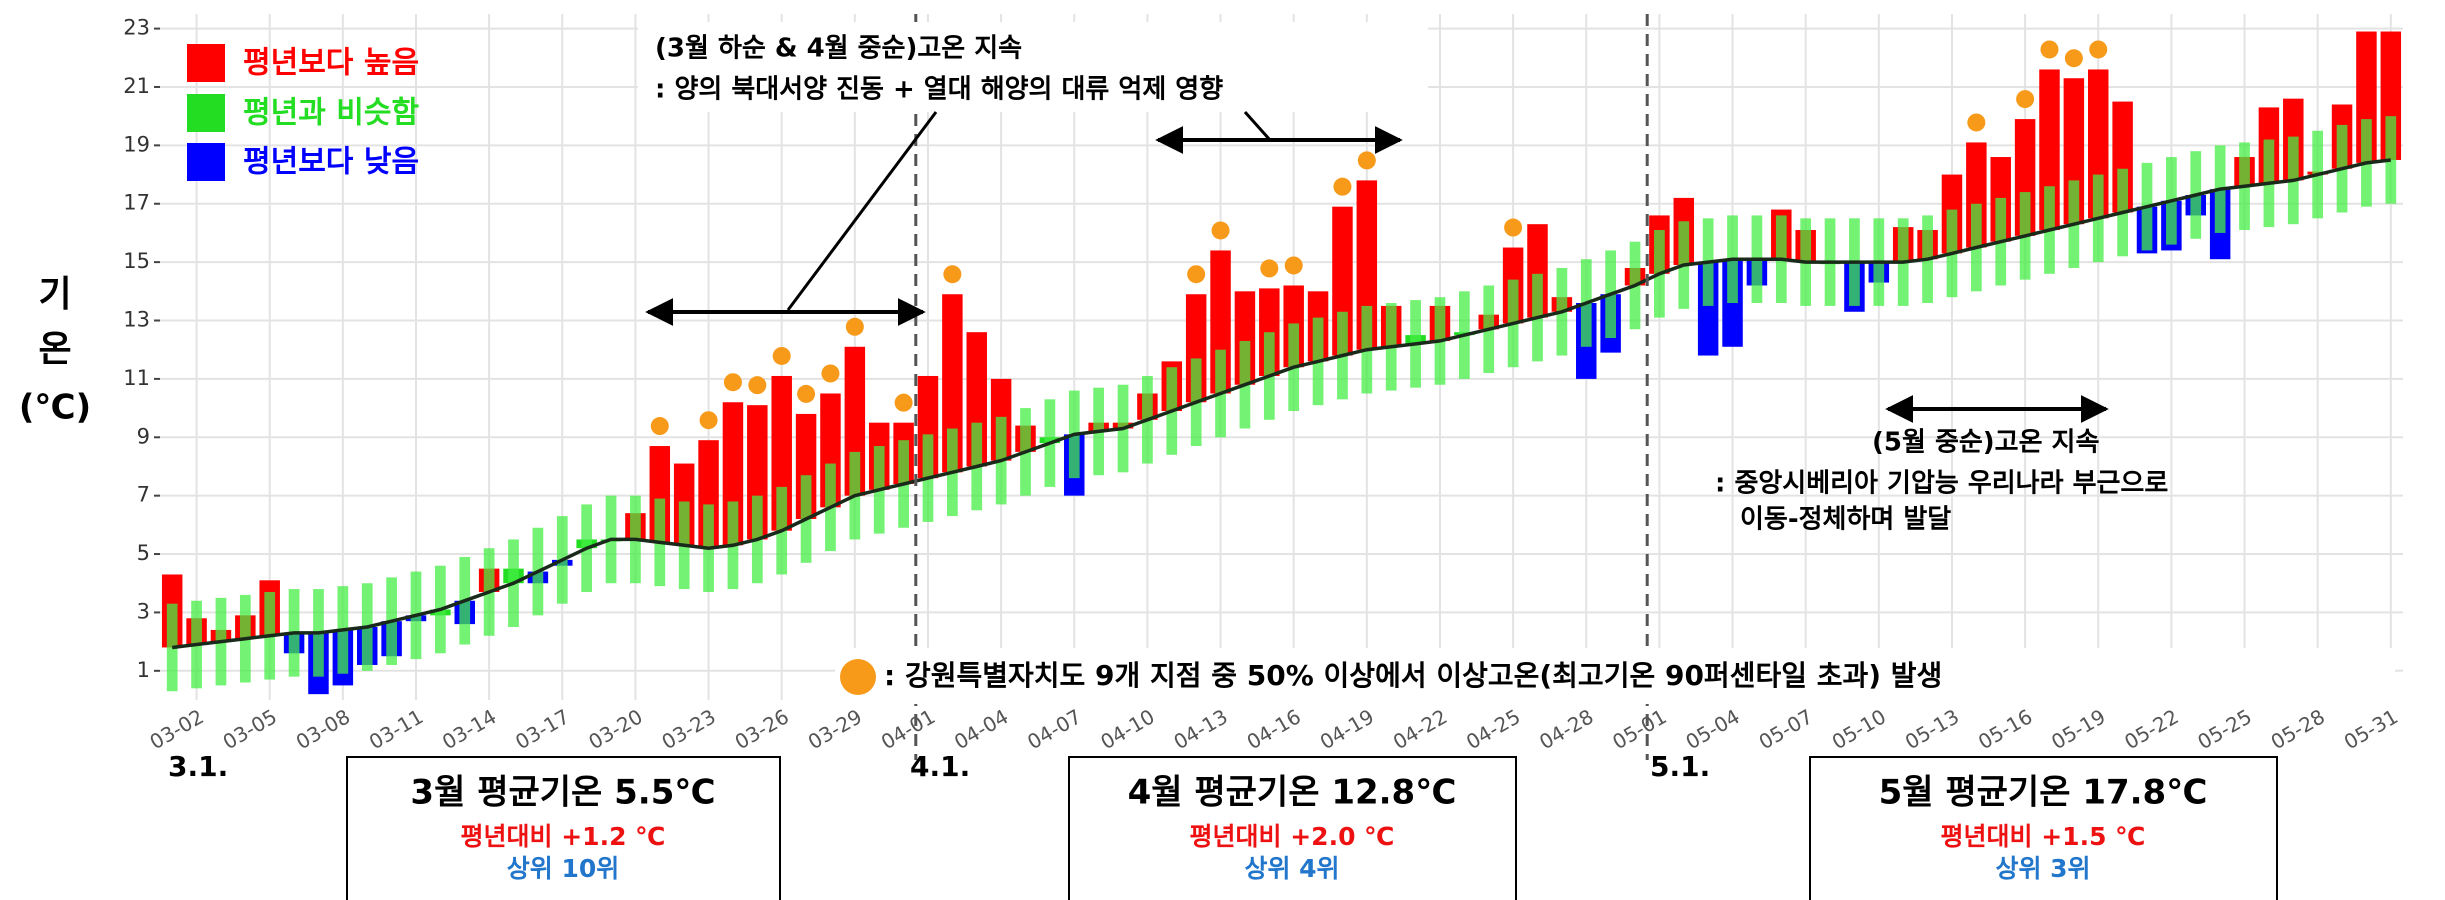  Describe the element at coordinates (1493, 729) in the screenshot. I see `x-tick-label: 04-25` at that location.